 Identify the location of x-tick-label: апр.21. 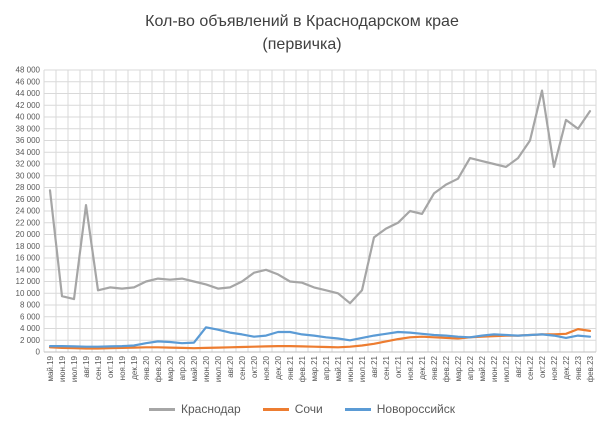
(326, 368).